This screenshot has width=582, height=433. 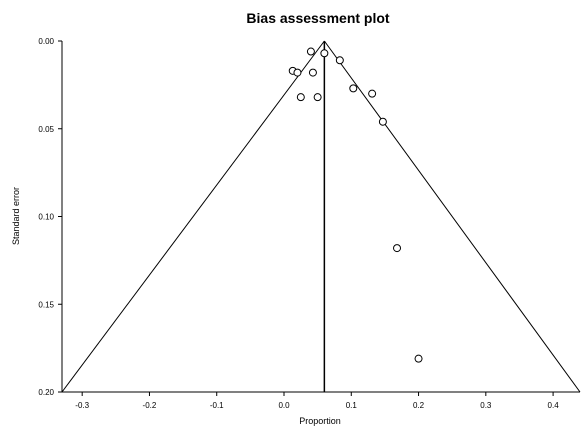 What do you see at coordinates (46, 392) in the screenshot?
I see `y-tick-label: 0.20` at bounding box center [46, 392].